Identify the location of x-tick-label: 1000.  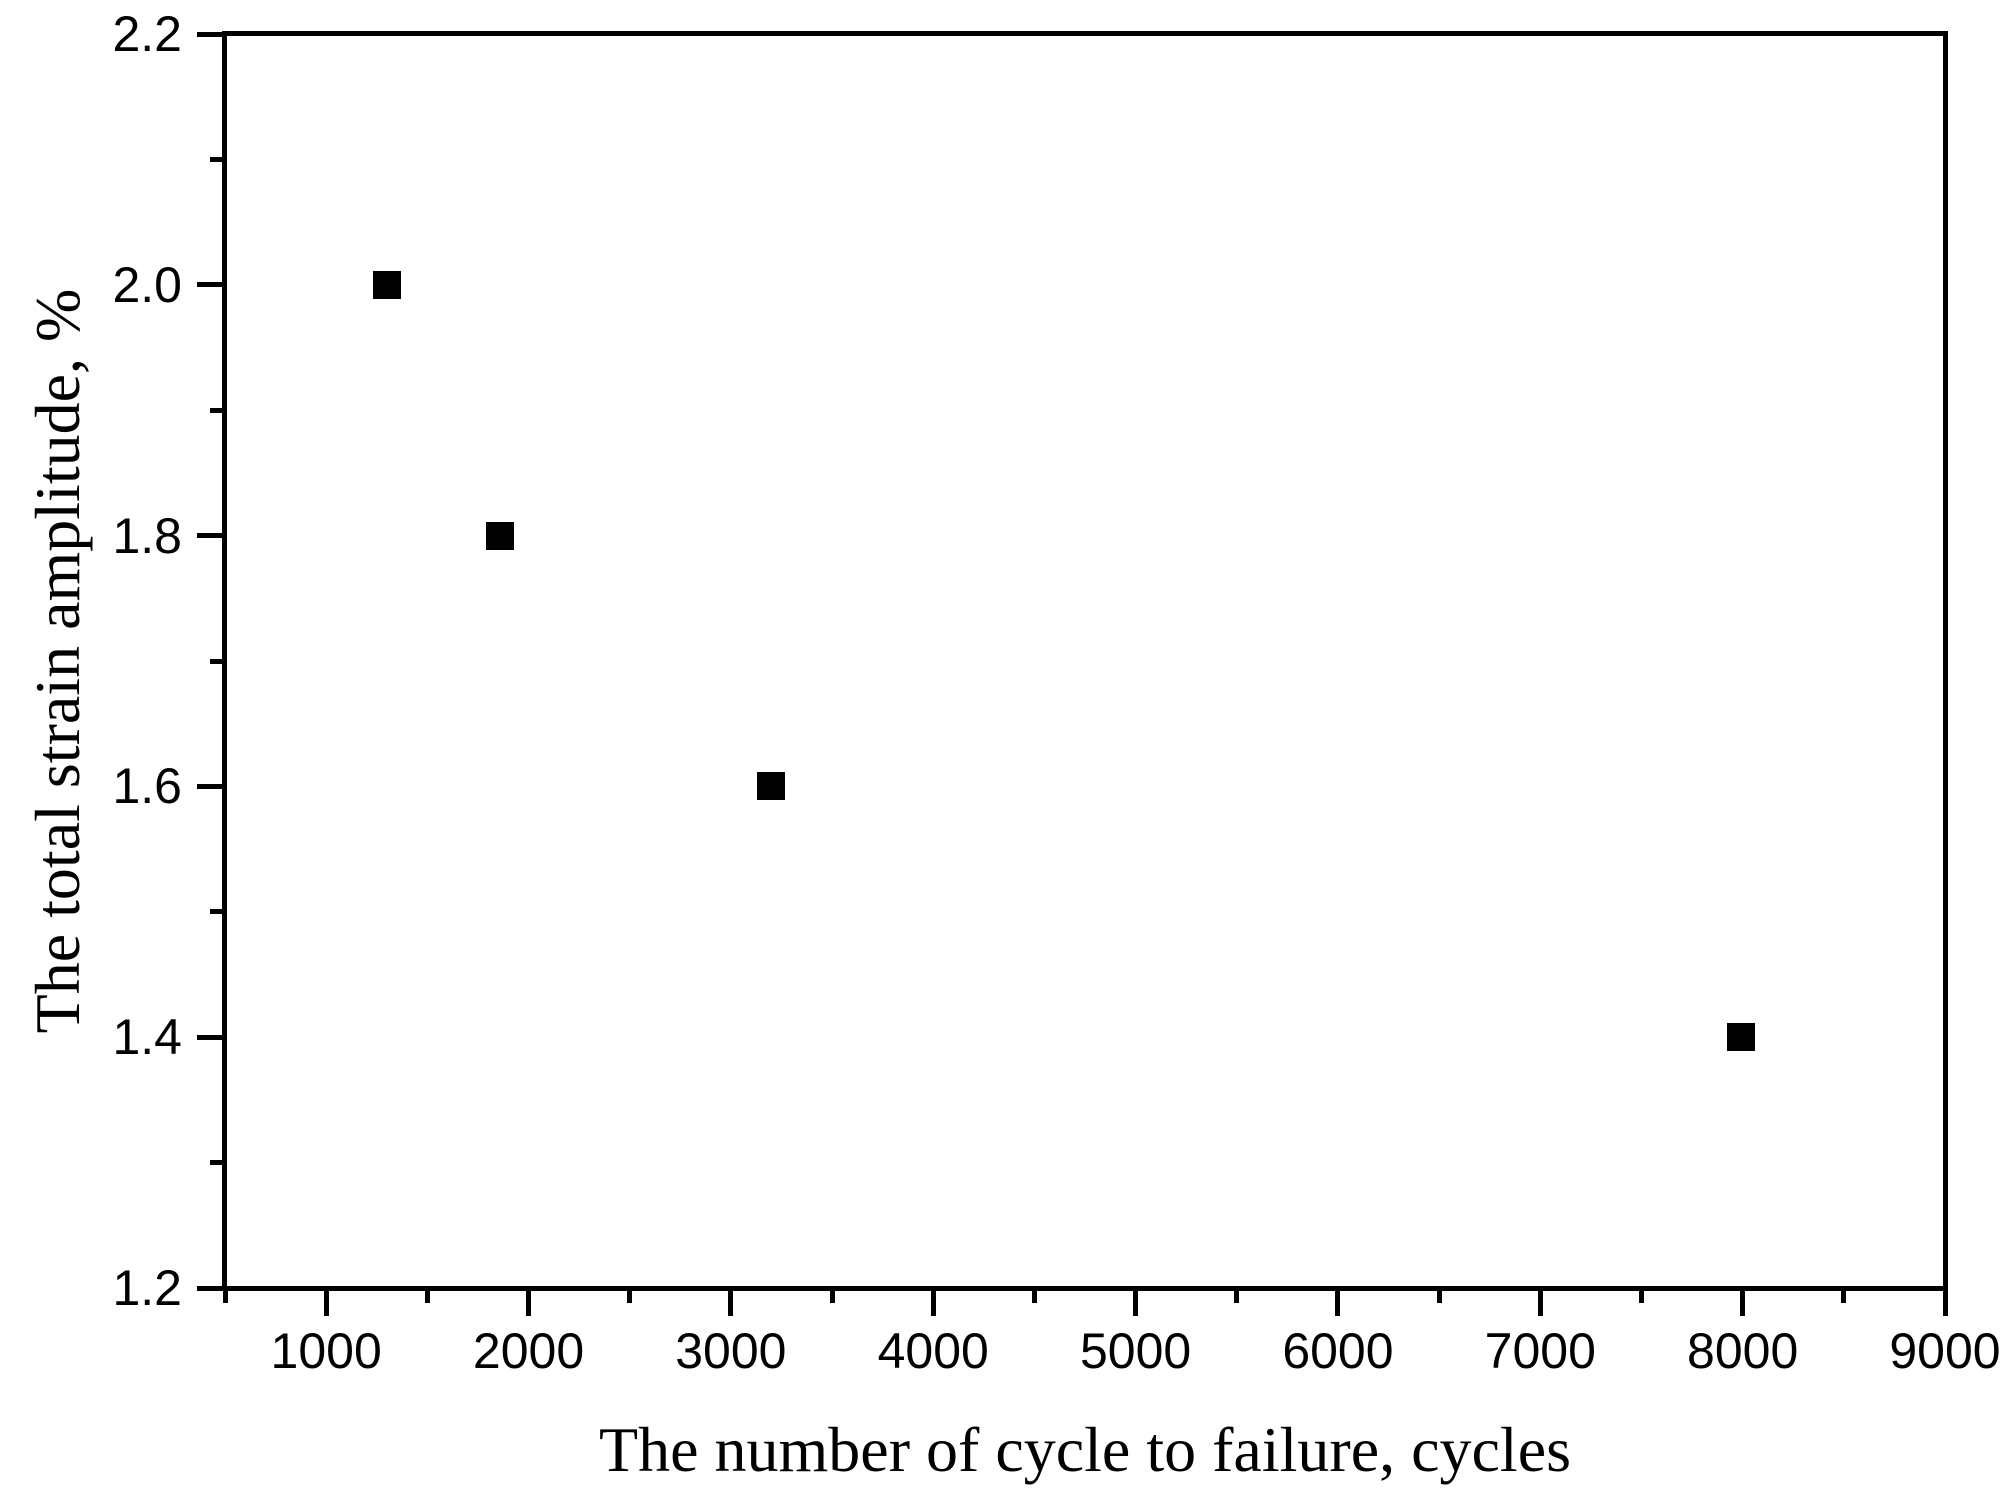
(326, 1351).